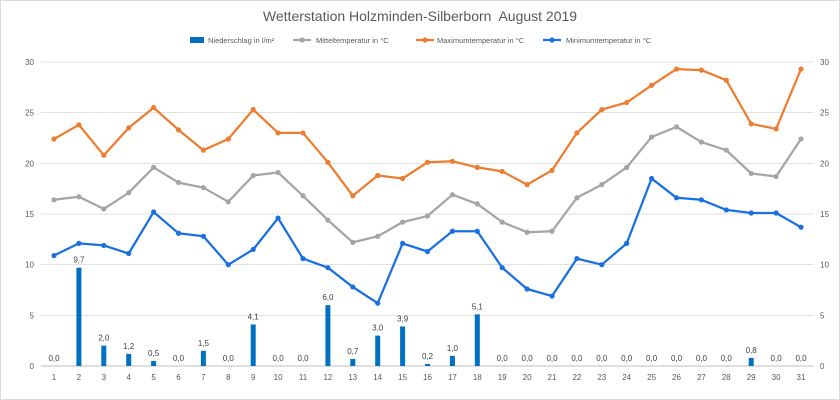 The image size is (840, 400). Describe the element at coordinates (79, 260) in the screenshot. I see `precipitation-data-label: 9,7` at that location.